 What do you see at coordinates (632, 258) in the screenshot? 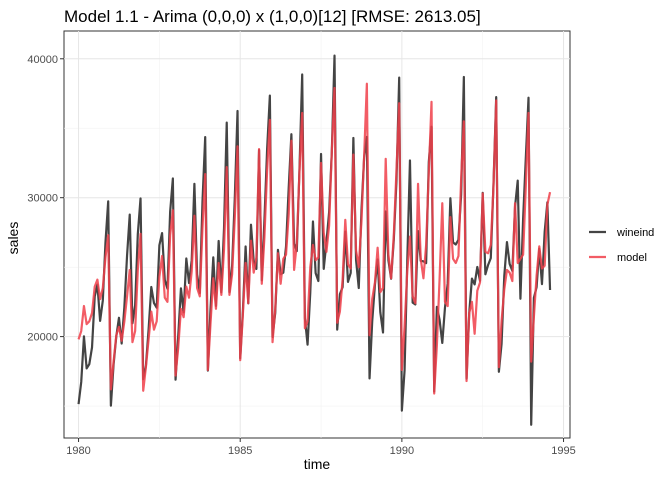
I see `legend-label-model: model` at bounding box center [632, 258].